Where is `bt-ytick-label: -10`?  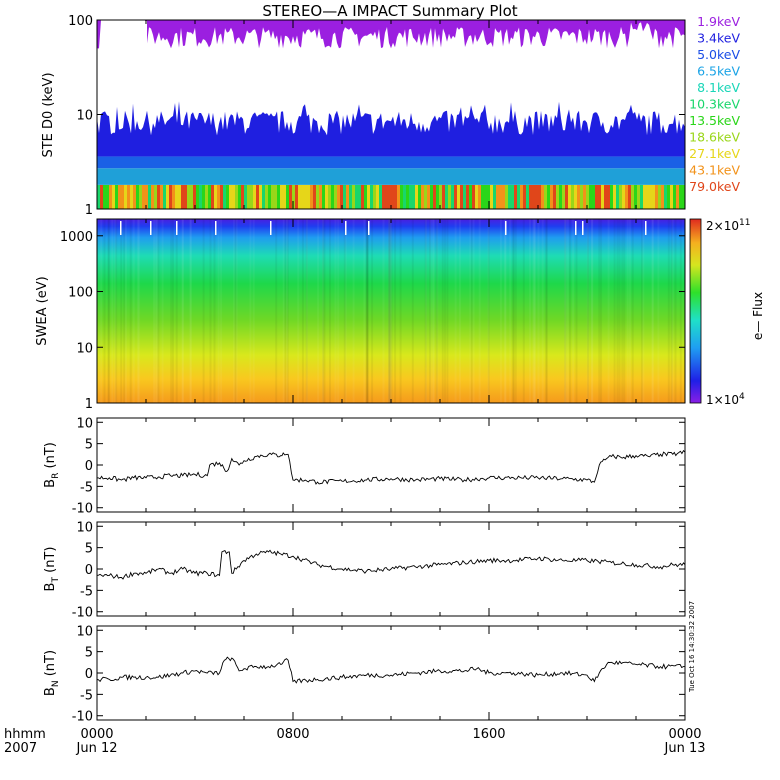 bt-ytick-label: -10 is located at coordinates (82, 613).